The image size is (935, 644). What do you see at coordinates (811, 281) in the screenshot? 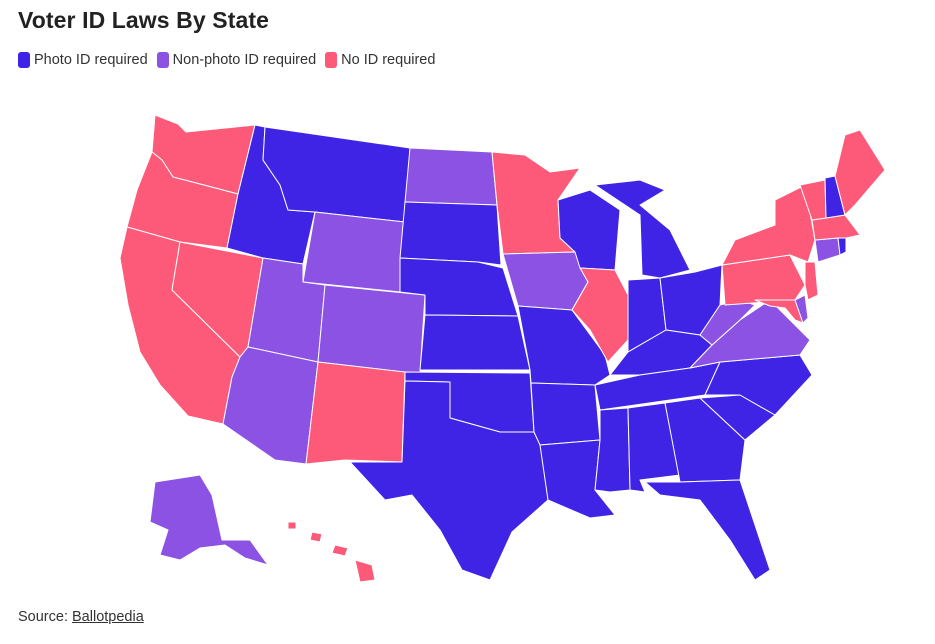
I see `state-NJ` at bounding box center [811, 281].